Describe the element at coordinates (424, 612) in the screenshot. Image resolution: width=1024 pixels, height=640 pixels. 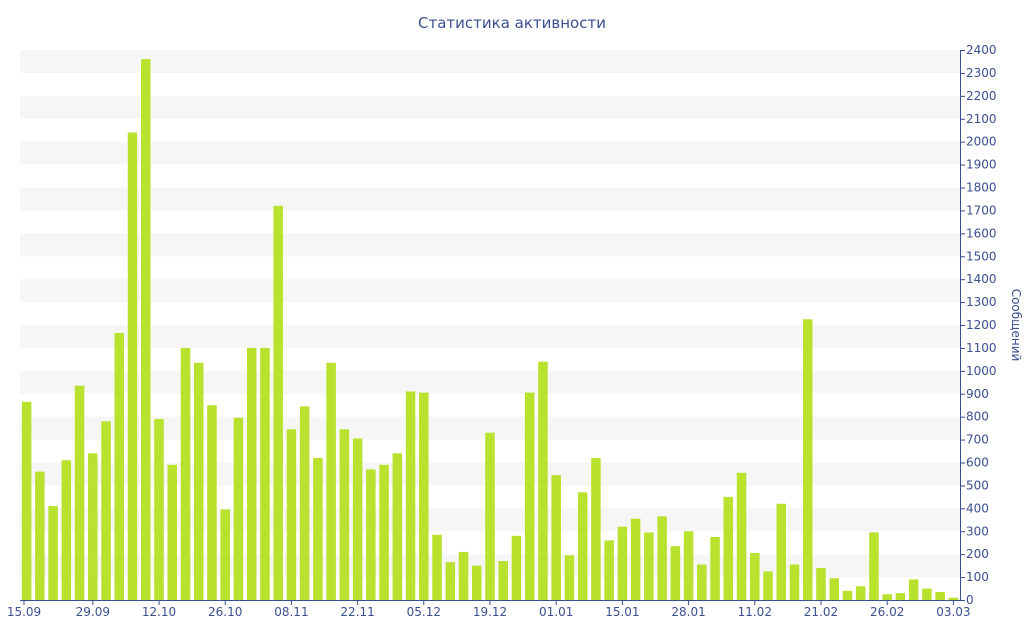
I see `x-tick-label: 05.12` at that location.